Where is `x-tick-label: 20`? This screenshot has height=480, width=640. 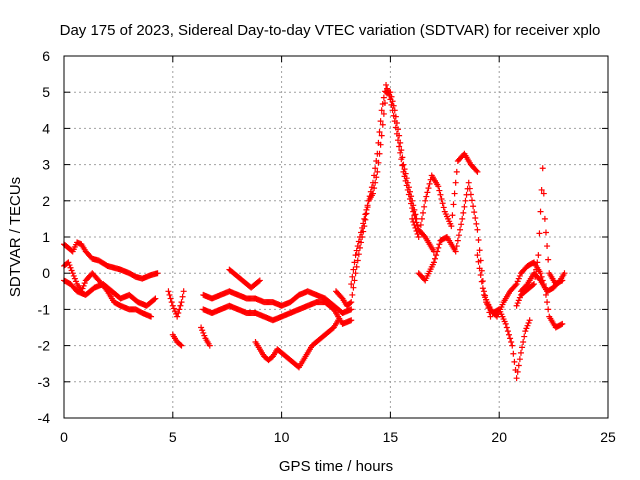
x-tick-label: 20 is located at coordinates (499, 437).